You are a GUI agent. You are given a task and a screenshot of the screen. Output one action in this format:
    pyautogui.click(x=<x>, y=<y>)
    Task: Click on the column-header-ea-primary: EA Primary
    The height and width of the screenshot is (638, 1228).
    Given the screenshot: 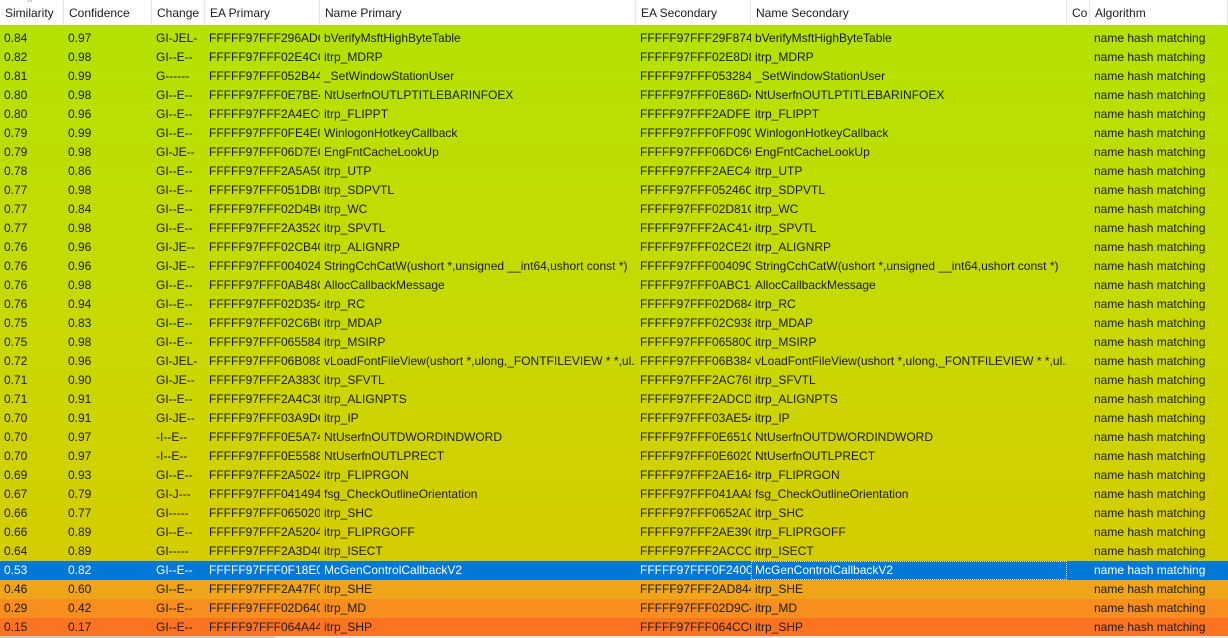 What is the action you would take?
    pyautogui.click(x=262, y=12)
    